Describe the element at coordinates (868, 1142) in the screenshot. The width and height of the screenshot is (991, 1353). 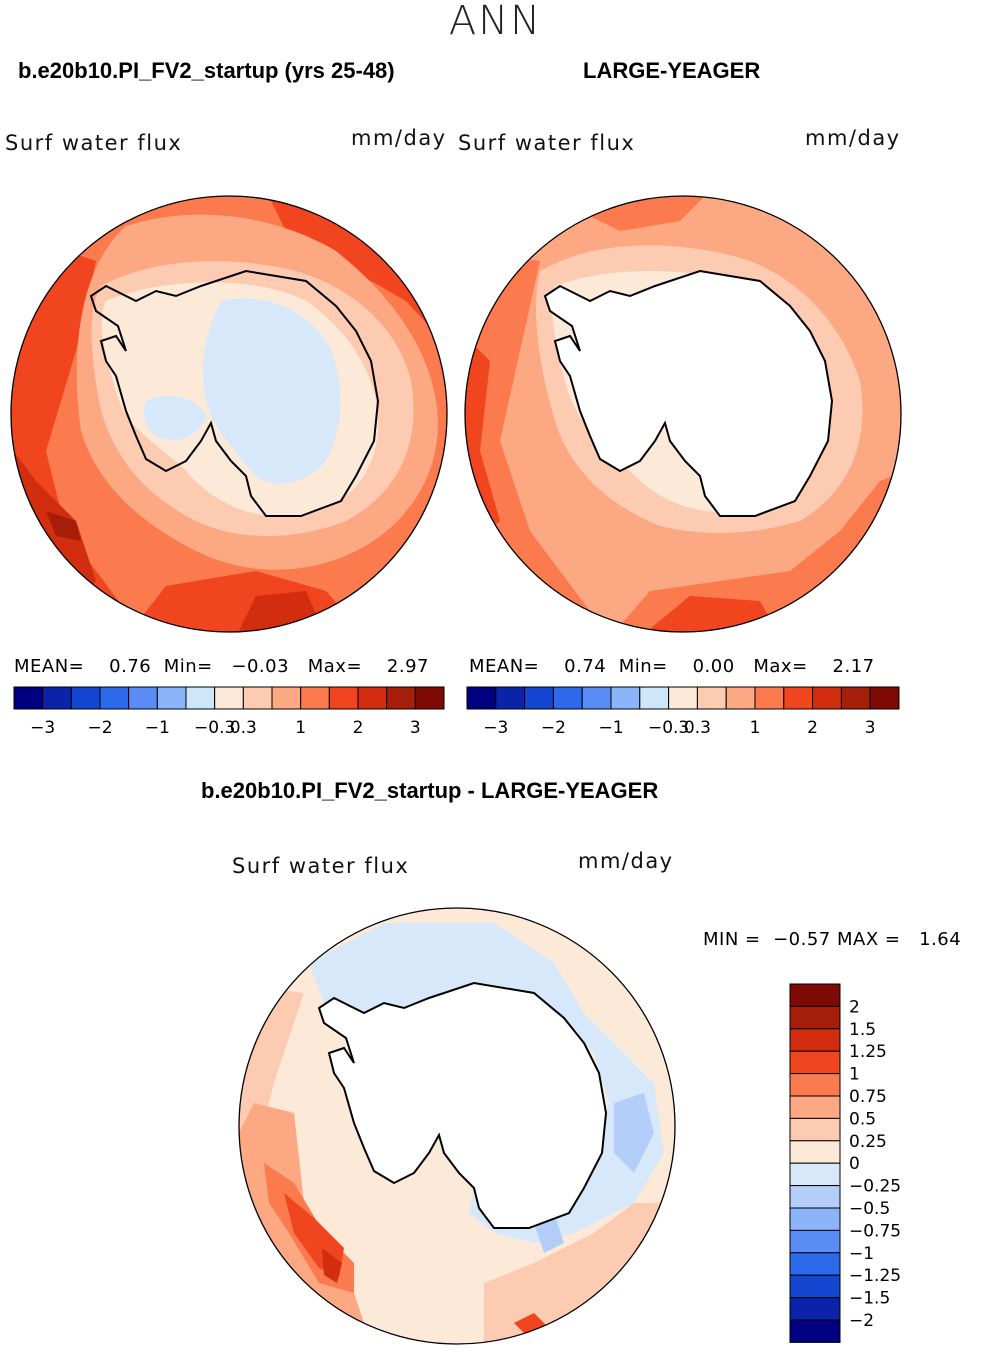
I see `colorbar-tick-label: 0.25` at that location.